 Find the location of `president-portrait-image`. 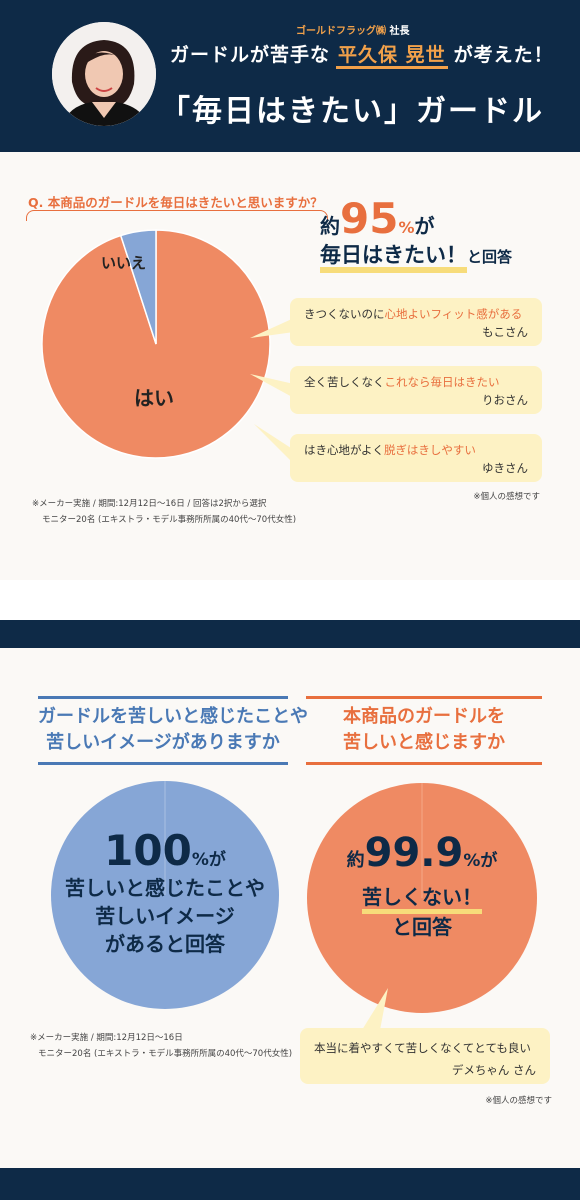

president-portrait-image is located at coordinates (104, 74).